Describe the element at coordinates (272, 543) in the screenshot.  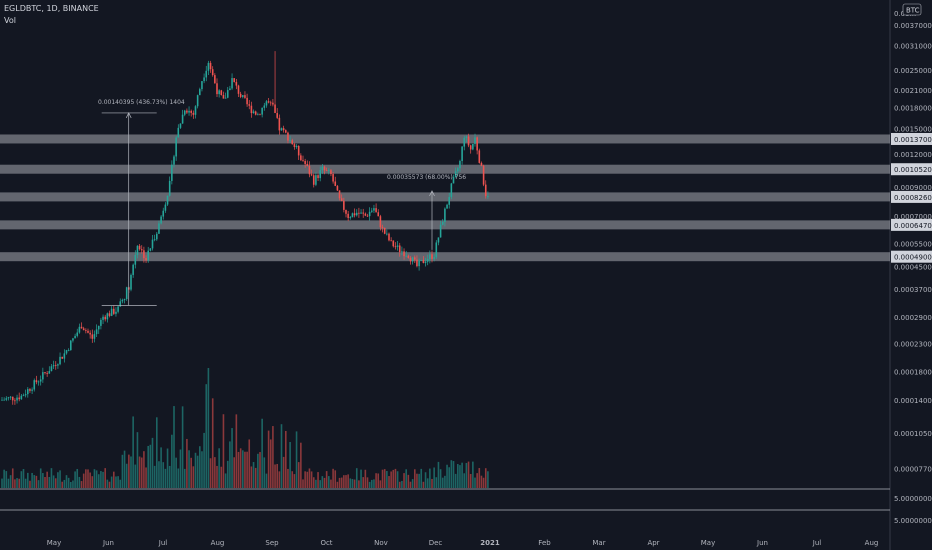
I see `x-tick-label: Sep` at that location.